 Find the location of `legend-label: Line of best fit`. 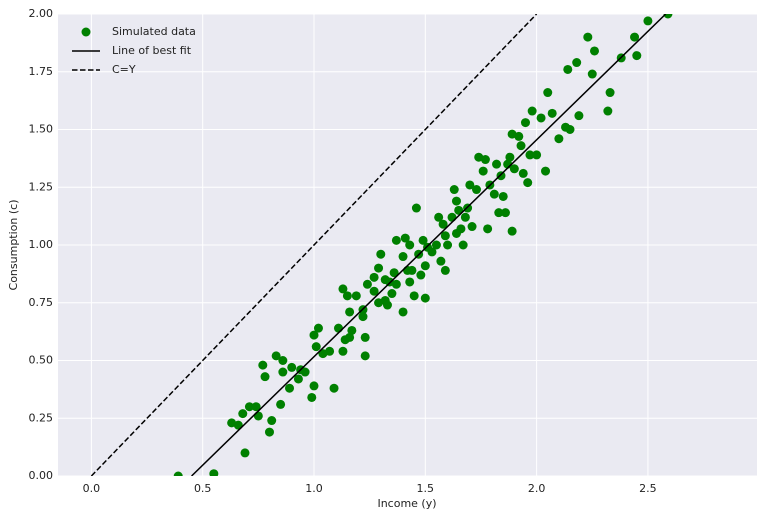

legend-label: Line of best fit is located at coordinates (152, 50).